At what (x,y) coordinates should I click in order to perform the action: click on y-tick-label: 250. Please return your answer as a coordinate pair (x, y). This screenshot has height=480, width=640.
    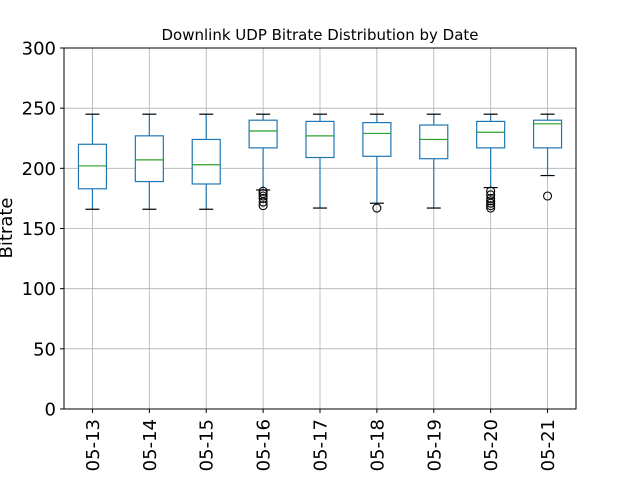
    Looking at the image, I should click on (39, 109).